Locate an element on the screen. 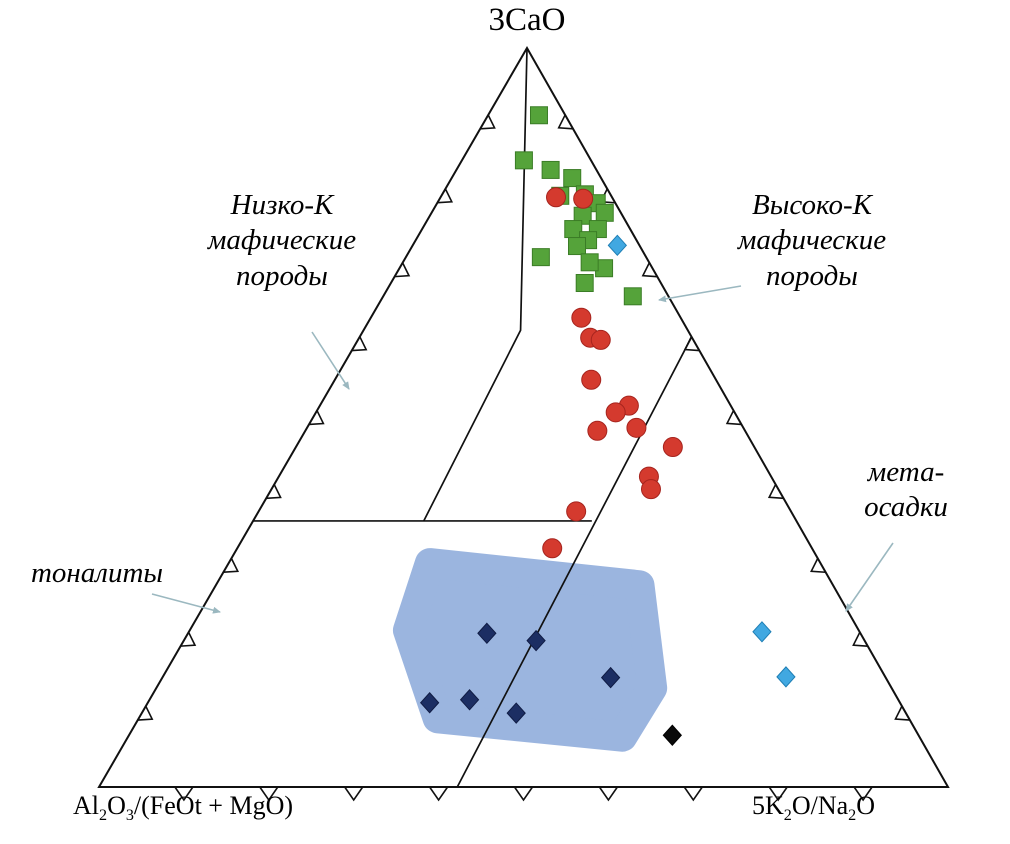  axis-text: O/Na is located at coordinates (820, 805).